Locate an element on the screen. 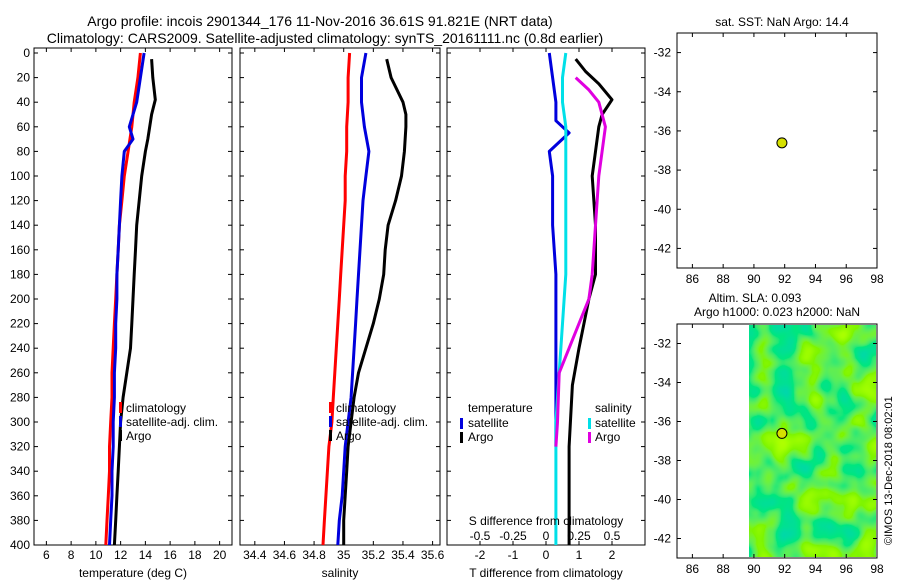  lon-tick-label: 88 is located at coordinates (723, 279).